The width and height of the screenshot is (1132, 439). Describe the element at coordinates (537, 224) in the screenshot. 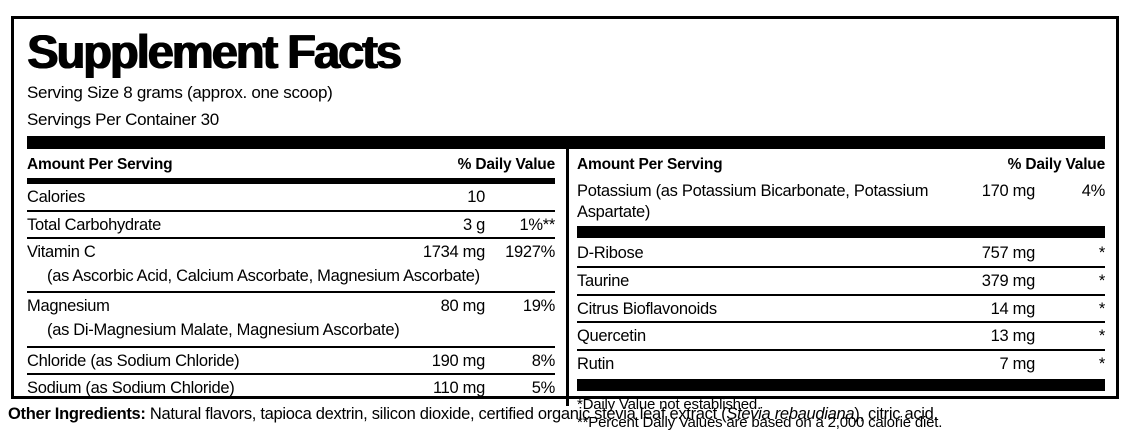

I see `row-dv: 1%**` at that location.